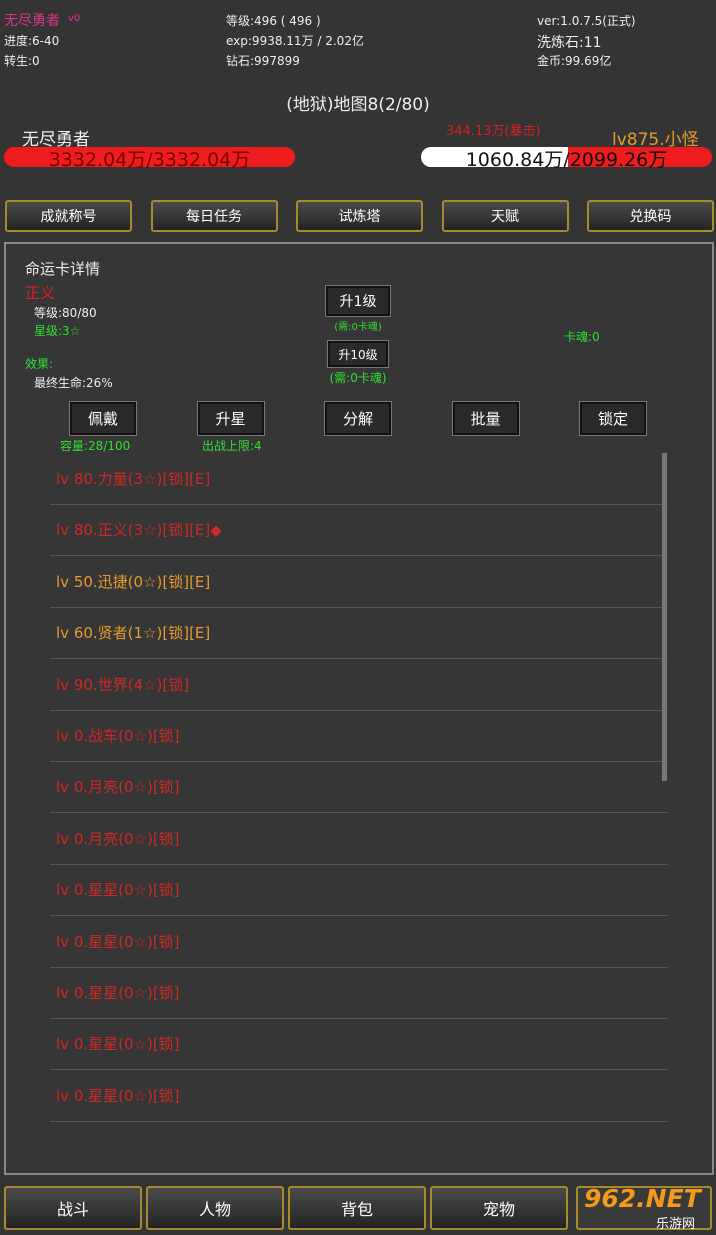 This screenshot has width=716, height=1235. Describe the element at coordinates (676, 1224) in the screenshot. I see `watermark-site: 乐游网` at that location.